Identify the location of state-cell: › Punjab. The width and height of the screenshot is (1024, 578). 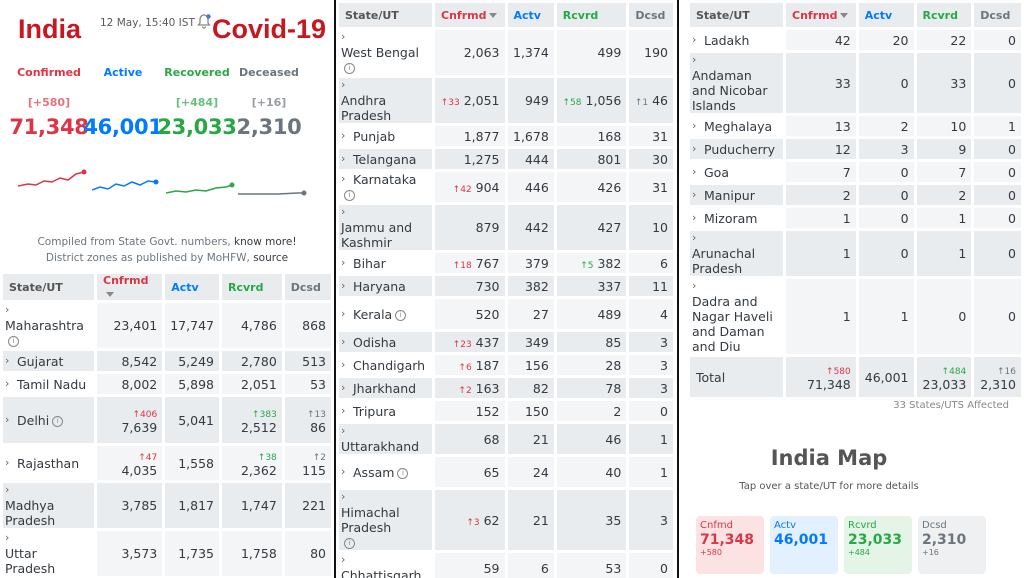
(385, 136).